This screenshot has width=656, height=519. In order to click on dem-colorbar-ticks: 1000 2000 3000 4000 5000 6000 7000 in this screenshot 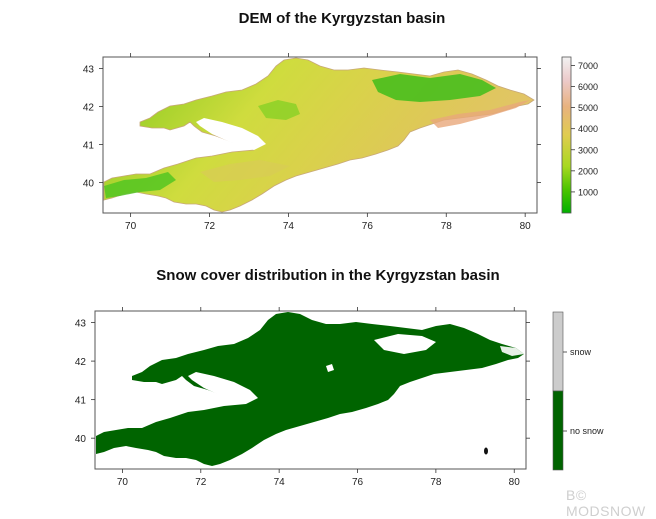, I will do `click(584, 129)`.